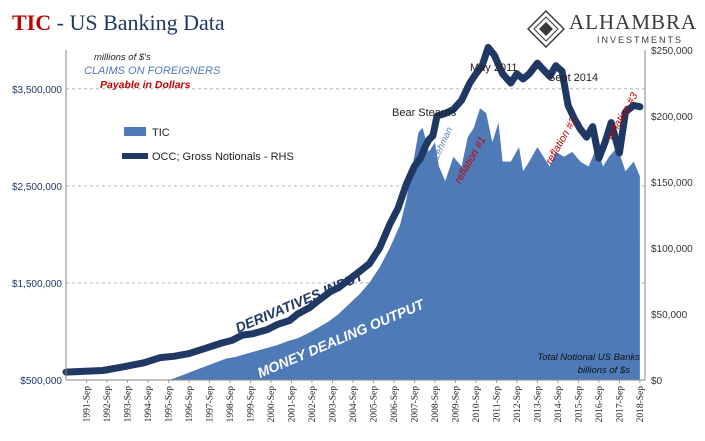 The height and width of the screenshot is (441, 705). I want to click on x-tick-label: 1993-Sep, so click(128, 404).